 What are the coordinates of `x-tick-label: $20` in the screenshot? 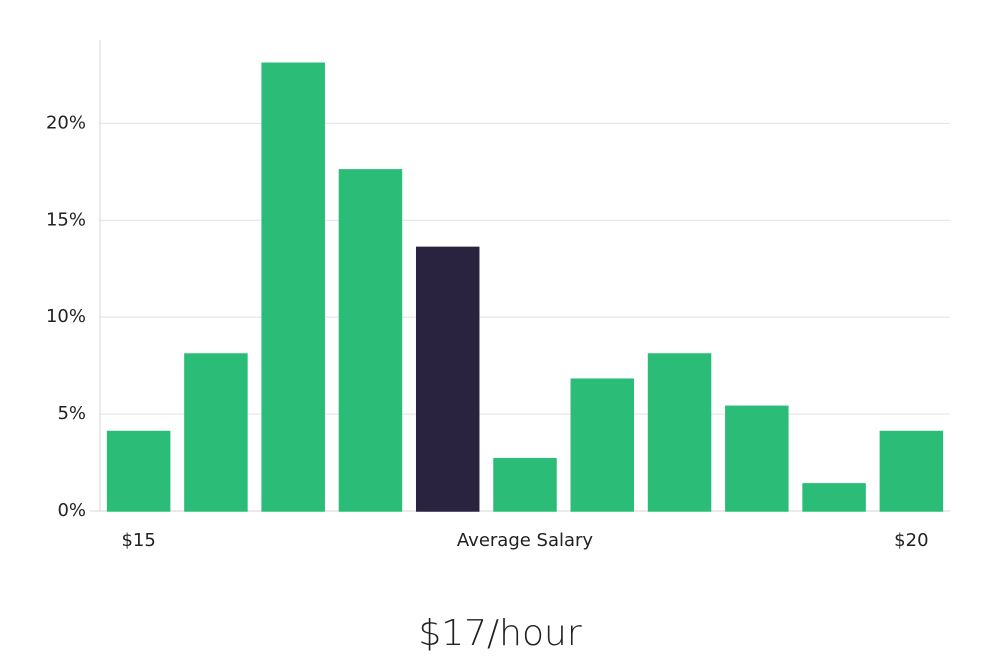 It's located at (911, 540).